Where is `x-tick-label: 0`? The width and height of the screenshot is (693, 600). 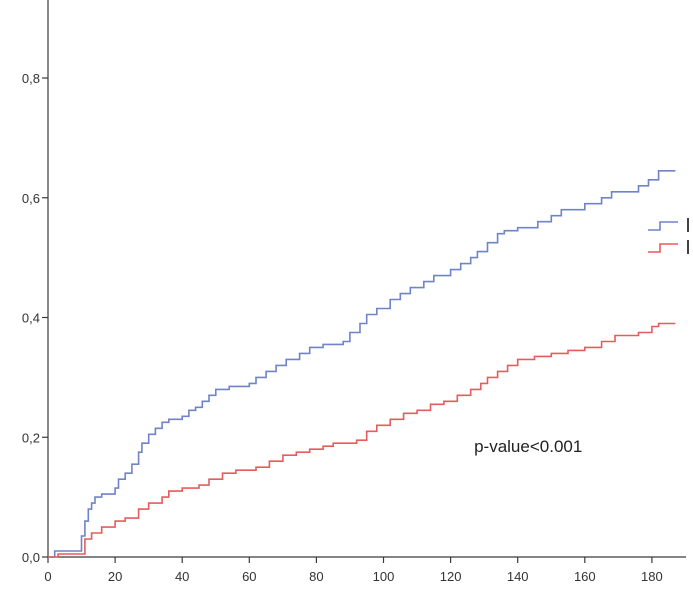
x-tick-label: 0 is located at coordinates (47, 576).